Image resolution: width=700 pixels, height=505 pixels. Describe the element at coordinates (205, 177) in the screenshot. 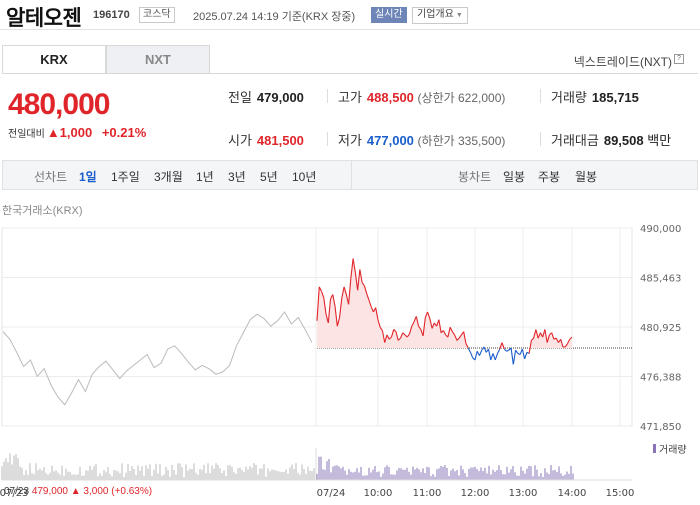

I see `period-1y: 1년` at that location.